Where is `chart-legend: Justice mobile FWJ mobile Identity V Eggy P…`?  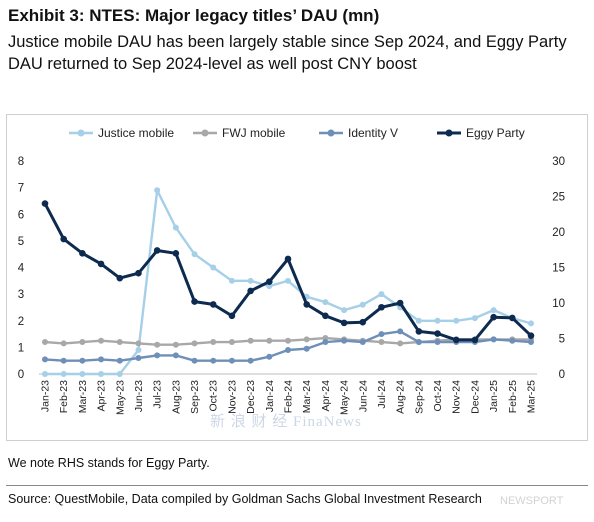
chart-legend: Justice mobile FWJ mobile Identity V Eggy P… is located at coordinates (297, 133).